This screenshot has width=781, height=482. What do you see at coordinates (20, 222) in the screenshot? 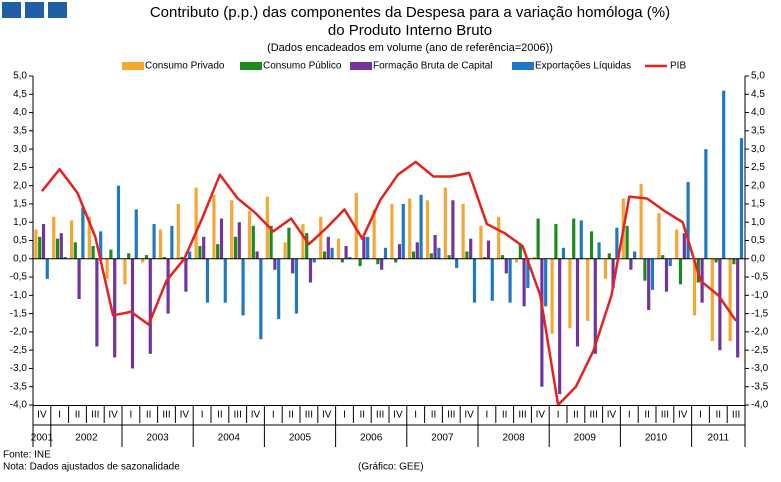
I see `y-tick-label: 1,0` at bounding box center [20, 222].